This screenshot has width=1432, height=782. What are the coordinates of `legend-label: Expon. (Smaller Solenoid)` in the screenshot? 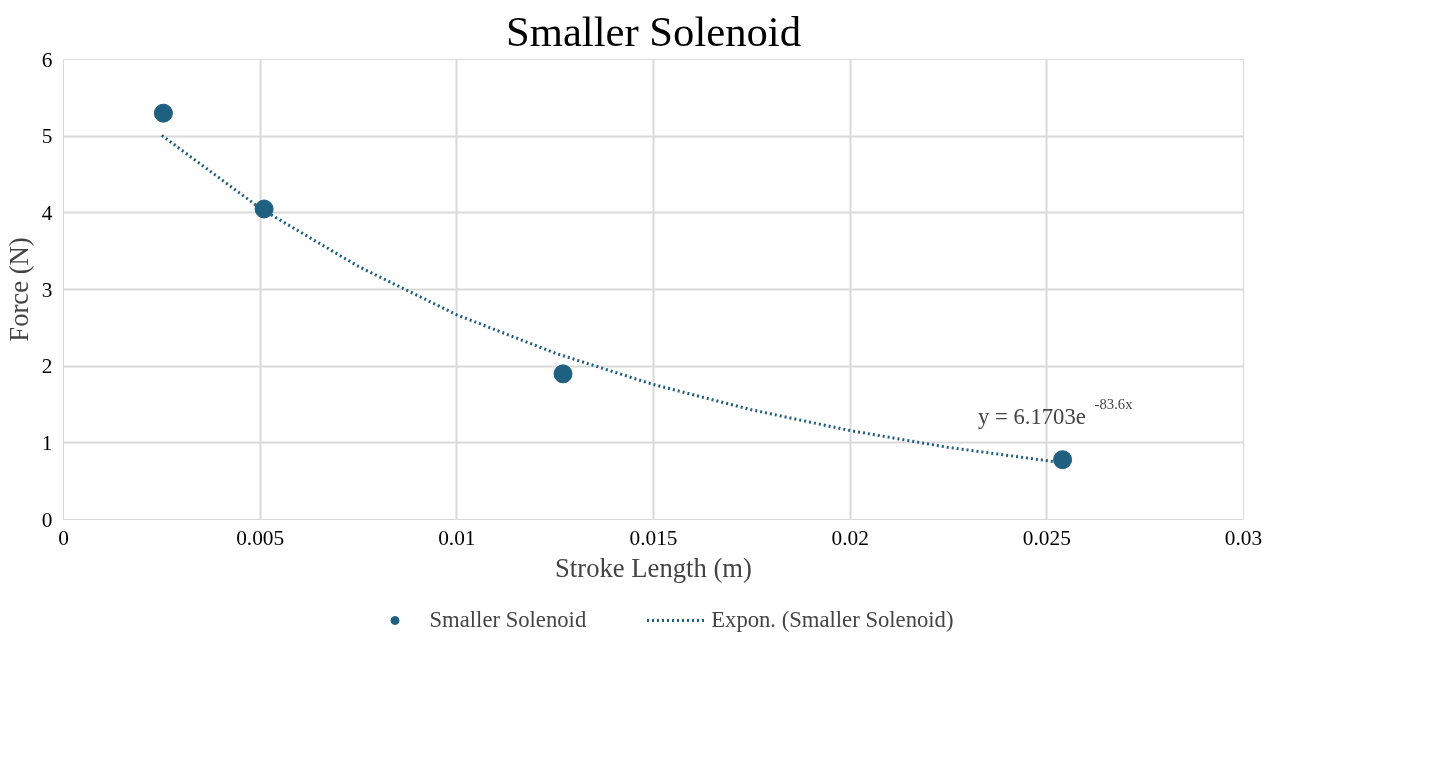 It's located at (832, 620).